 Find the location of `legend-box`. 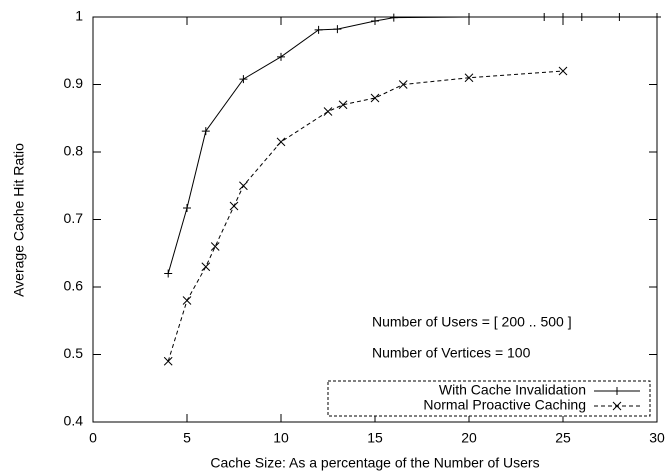

legend-box is located at coordinates (489, 398).